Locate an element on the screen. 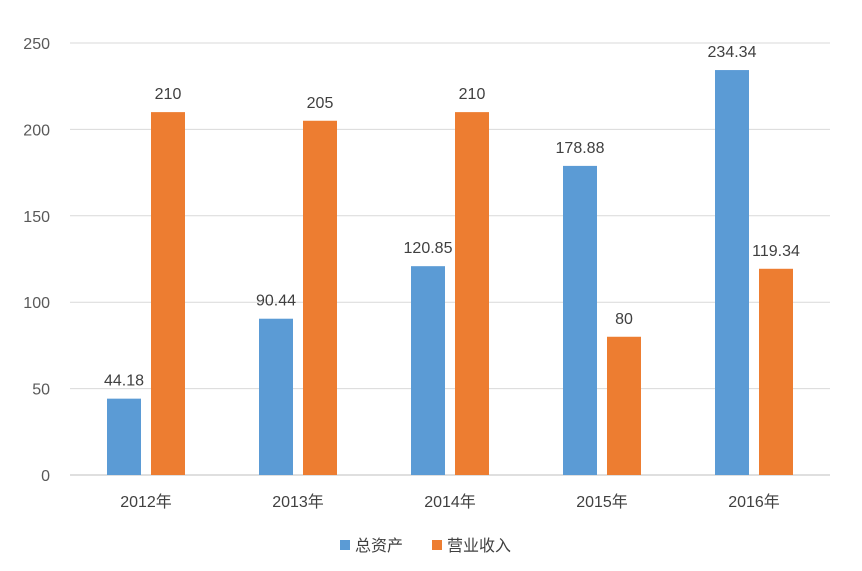 The height and width of the screenshot is (571, 862). data-label: 80 is located at coordinates (624, 319).